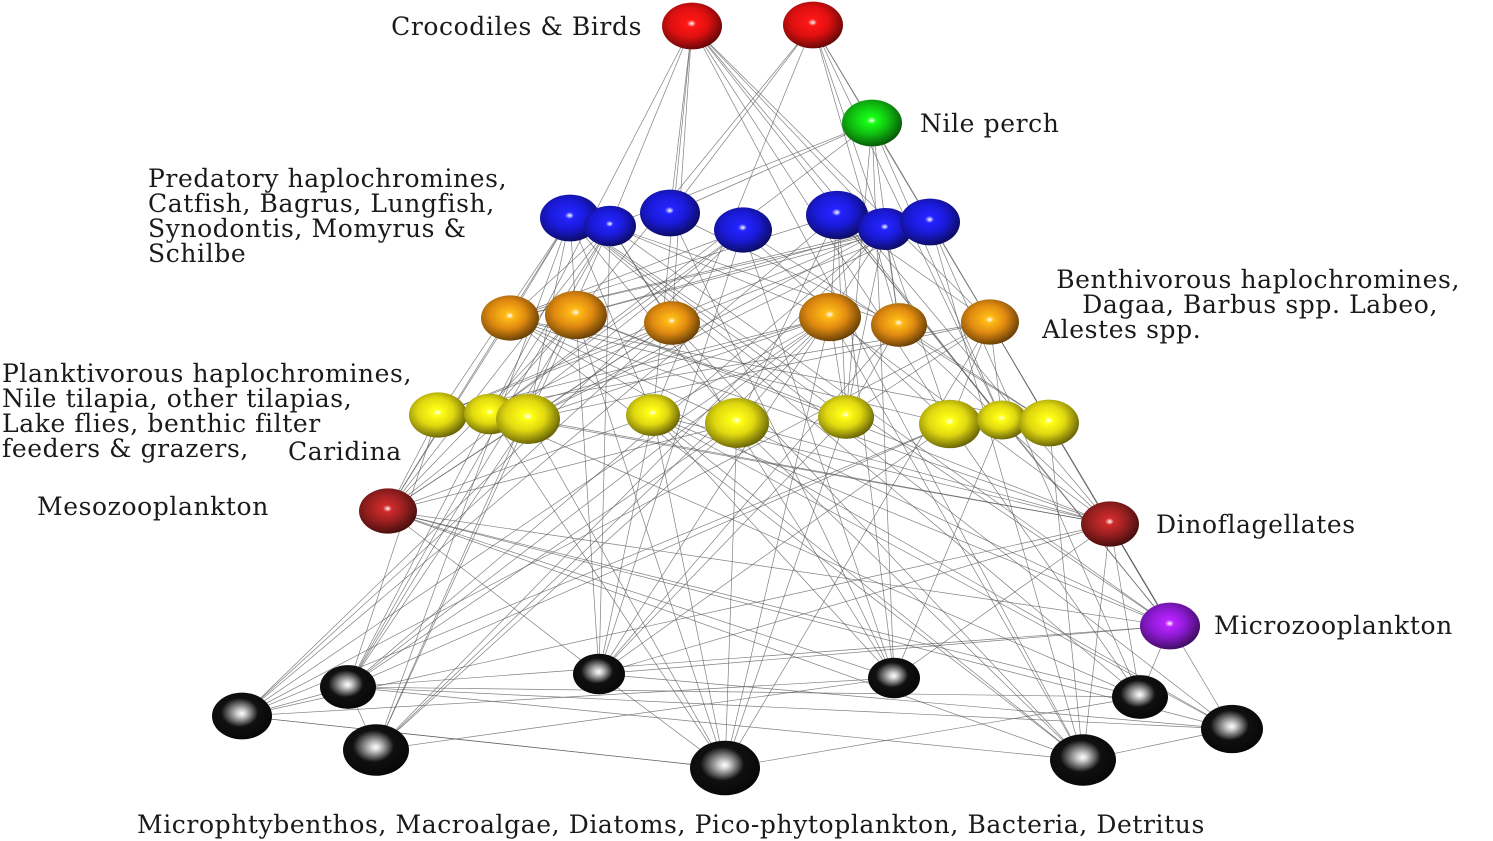  I want to click on label-planktivorous-line-4: feeders & grazers,, so click(125, 448).